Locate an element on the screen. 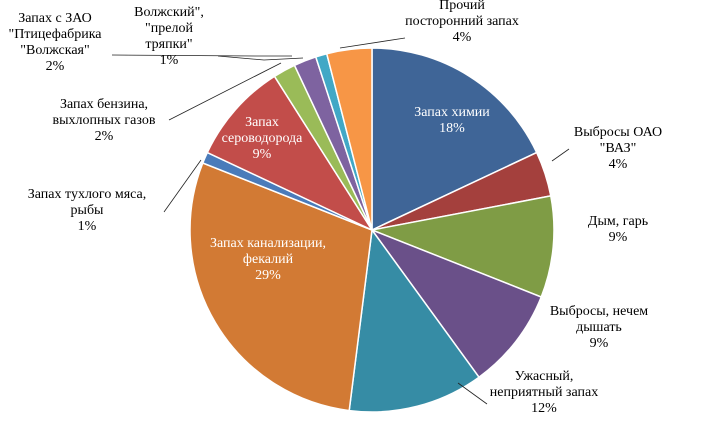 This screenshot has height=440, width=720. slice-label-line: Дым, гарь is located at coordinates (618, 221).